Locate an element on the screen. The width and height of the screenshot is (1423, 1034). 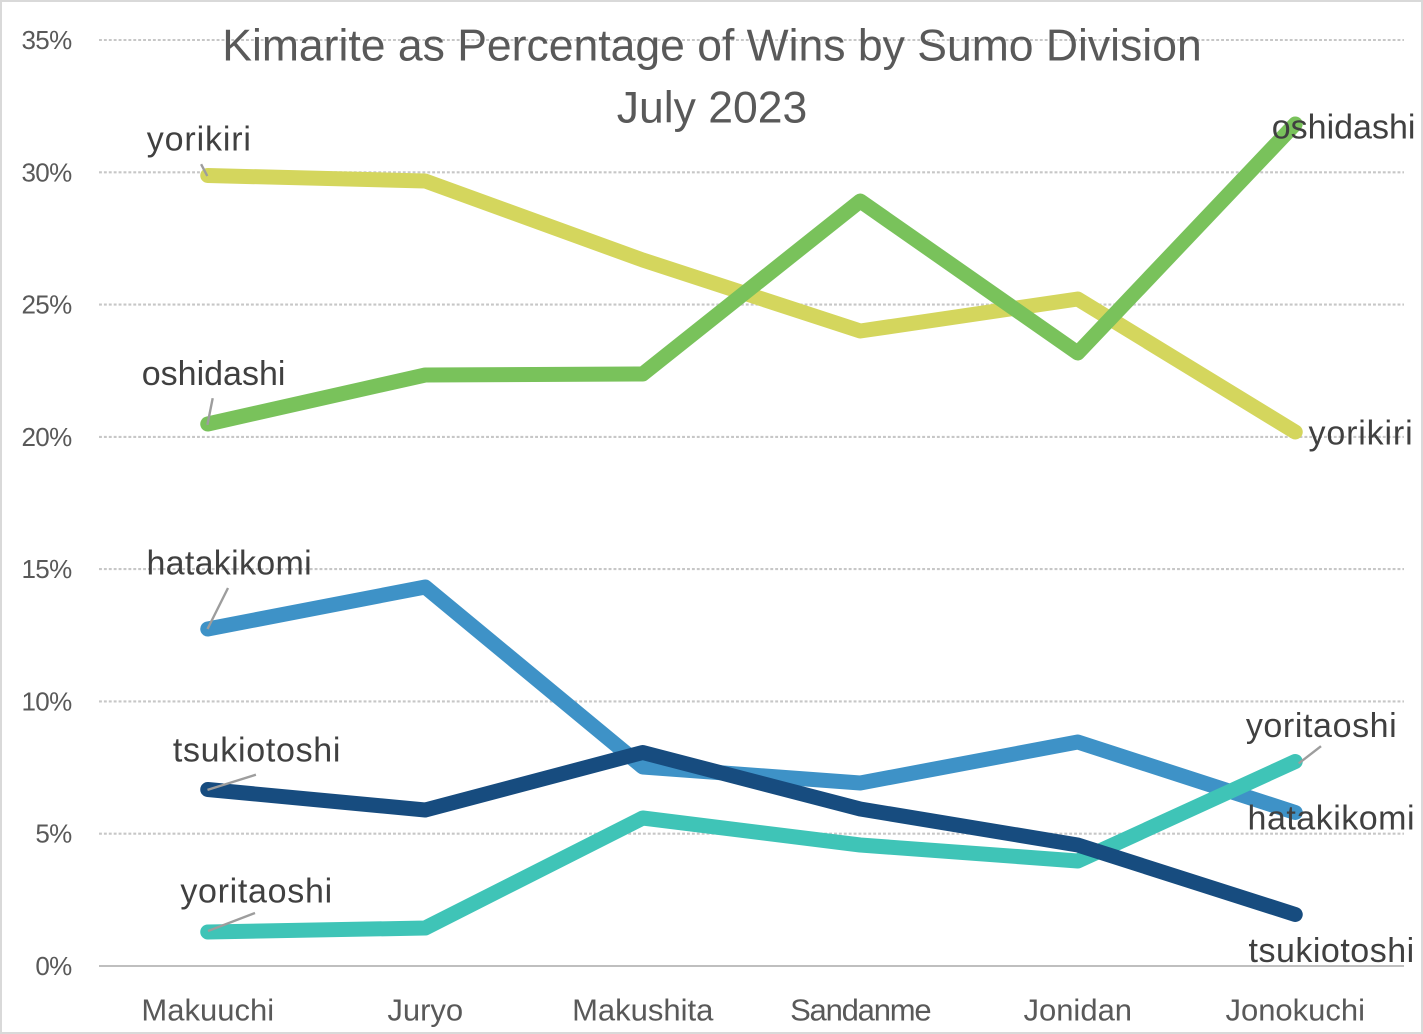
svg-text: 5% is located at coordinates (53, 834).